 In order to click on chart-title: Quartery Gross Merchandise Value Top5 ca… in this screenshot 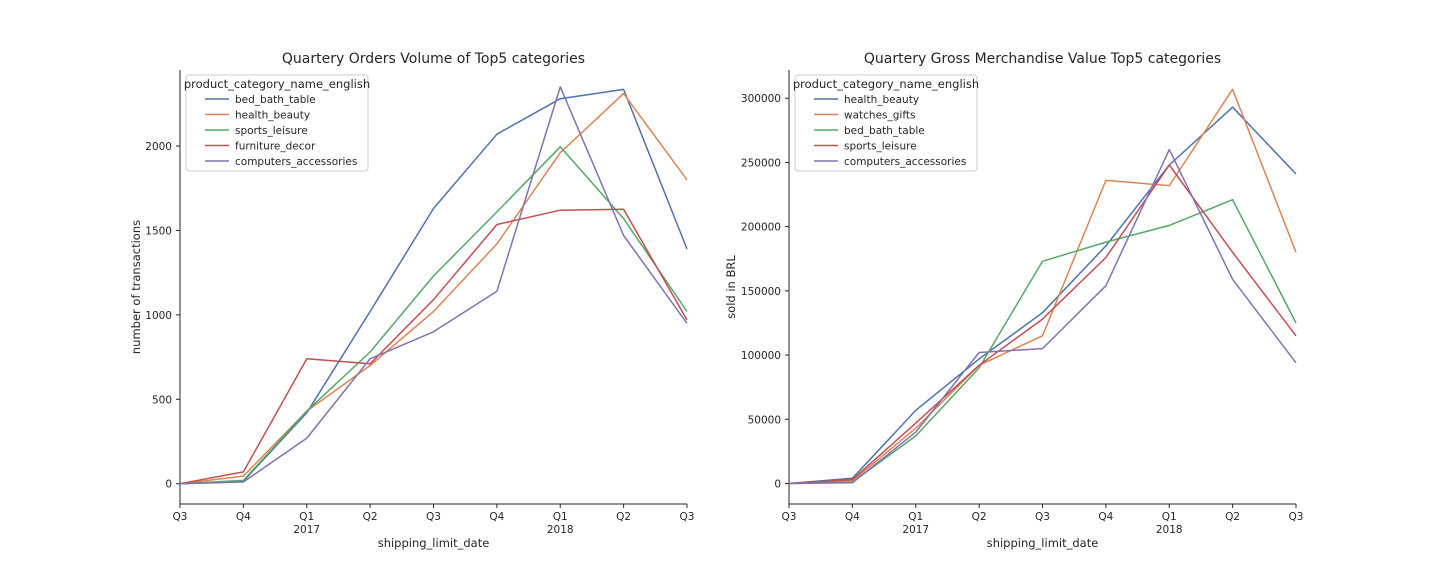, I will do `click(1042, 59)`.